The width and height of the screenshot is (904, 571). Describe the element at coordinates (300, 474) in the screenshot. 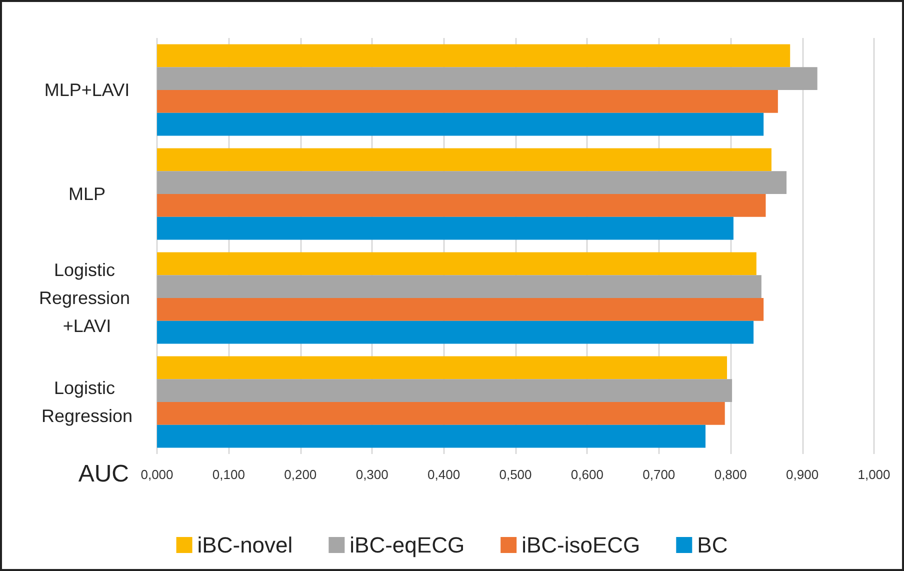

I see `x-tick-label: 0,200` at that location.